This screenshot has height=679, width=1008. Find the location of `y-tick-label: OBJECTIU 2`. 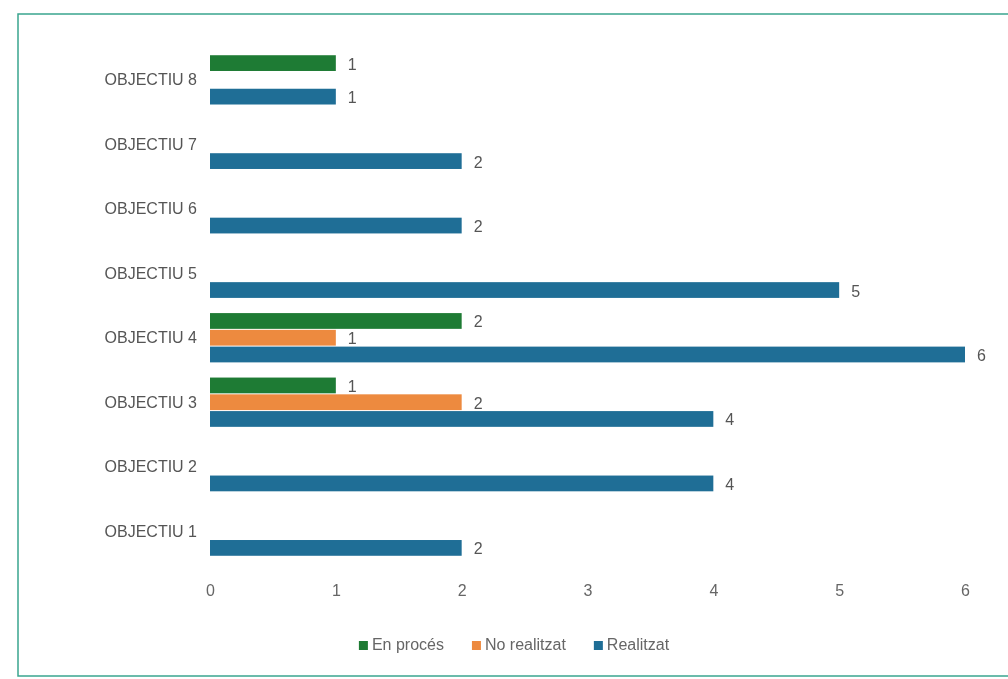

y-tick-label: OBJECTIU 2 is located at coordinates (151, 467).